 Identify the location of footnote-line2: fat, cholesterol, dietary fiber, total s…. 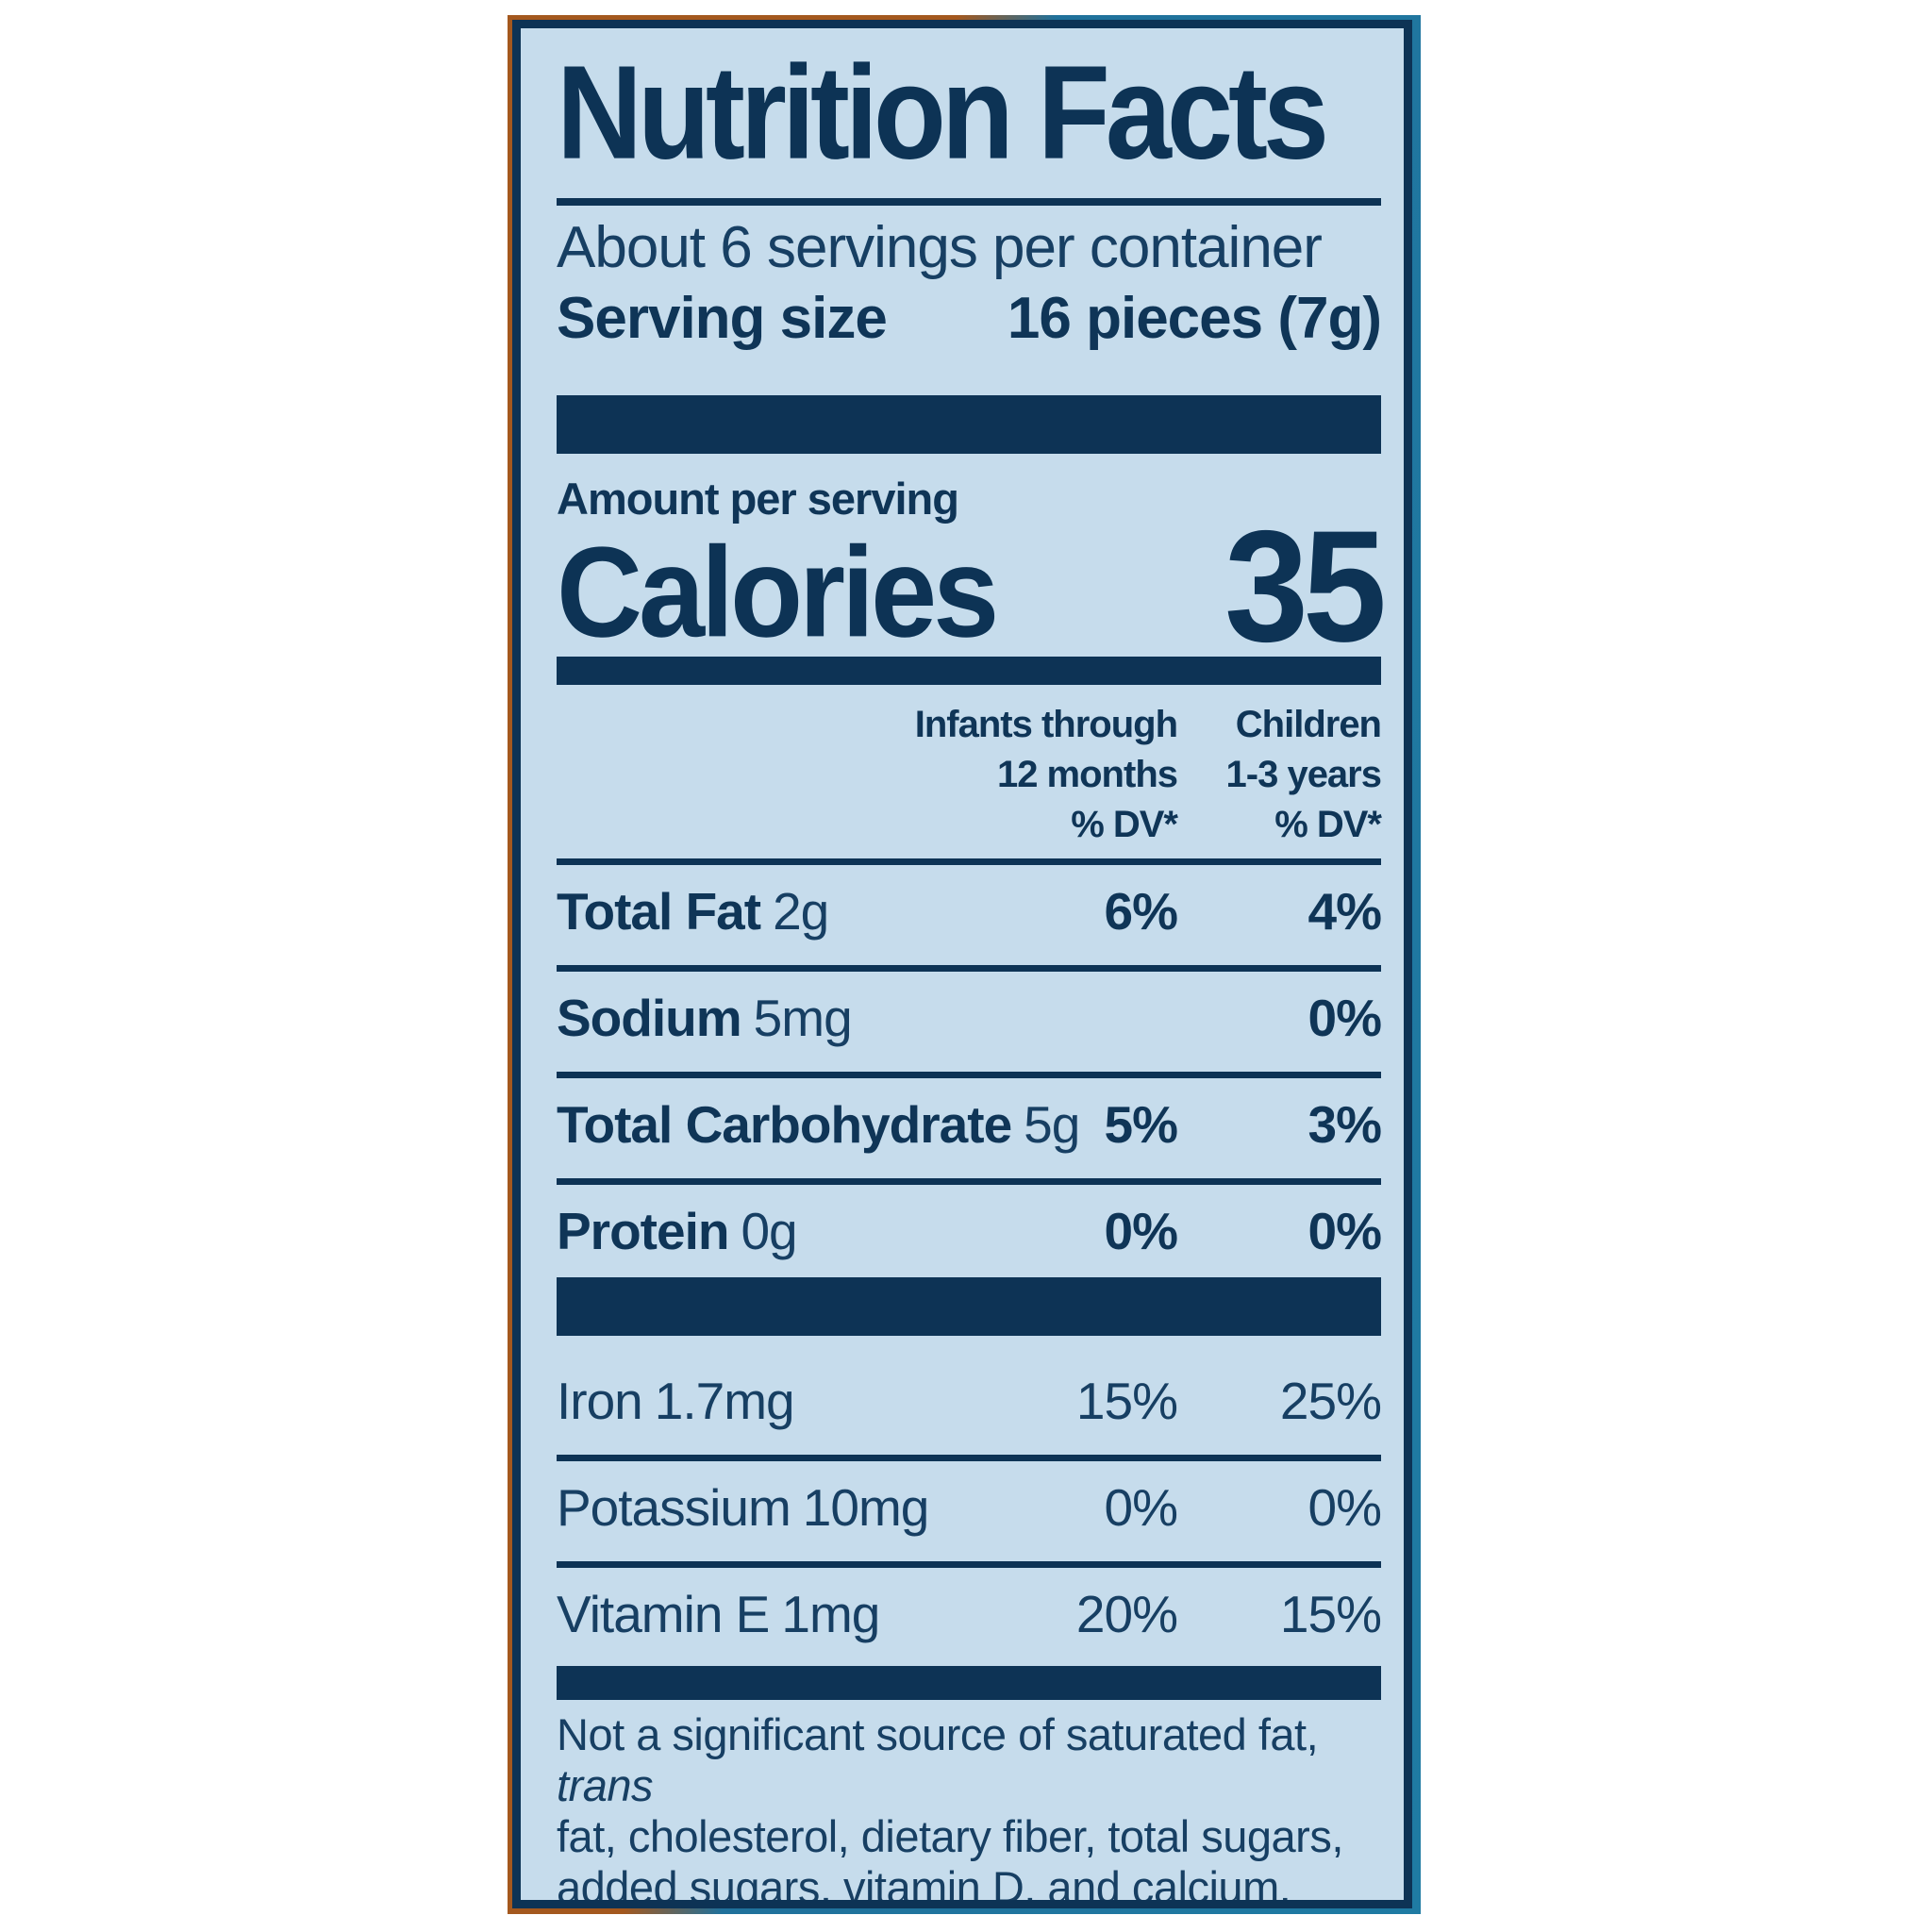
(950, 1836).